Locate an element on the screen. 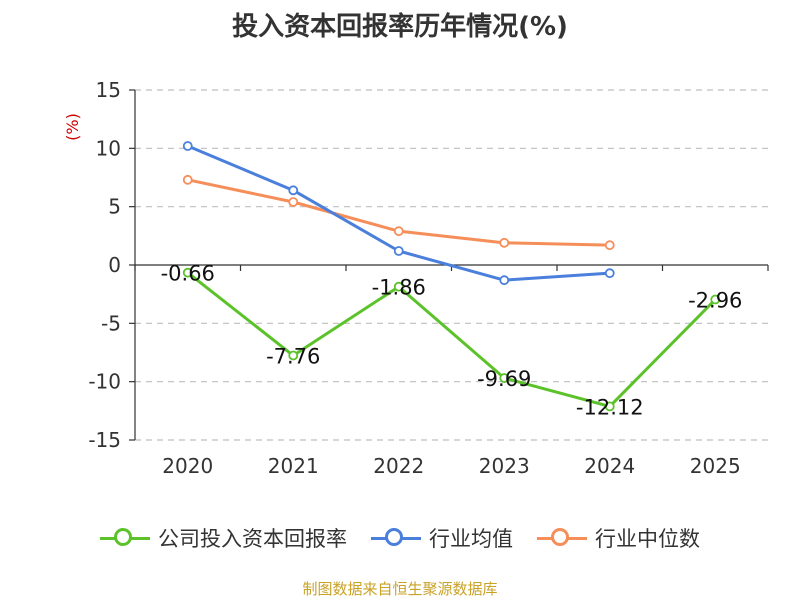 The image size is (800, 600). y-tick-label: 15 is located at coordinates (108, 90).